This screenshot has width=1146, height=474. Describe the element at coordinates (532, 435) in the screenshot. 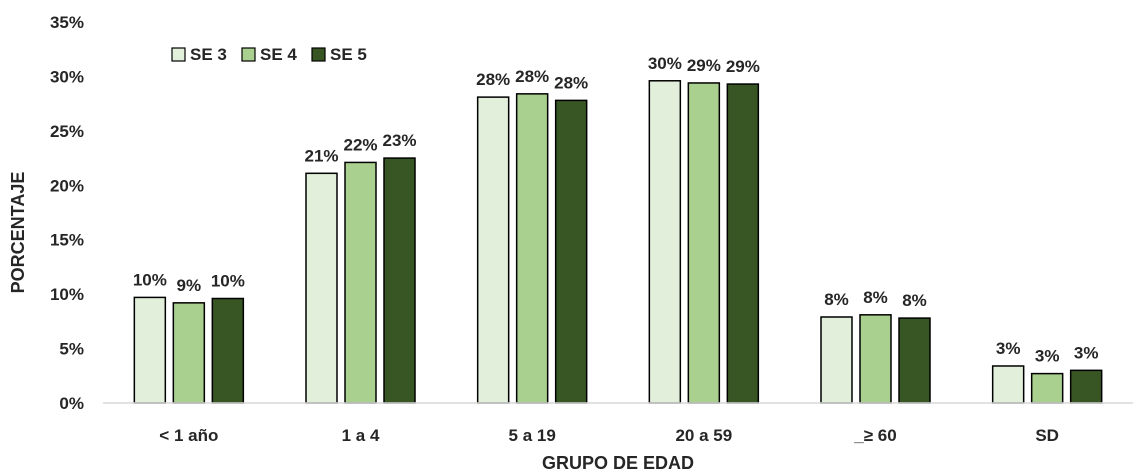

I see `x-category-label: 5 a 19` at that location.